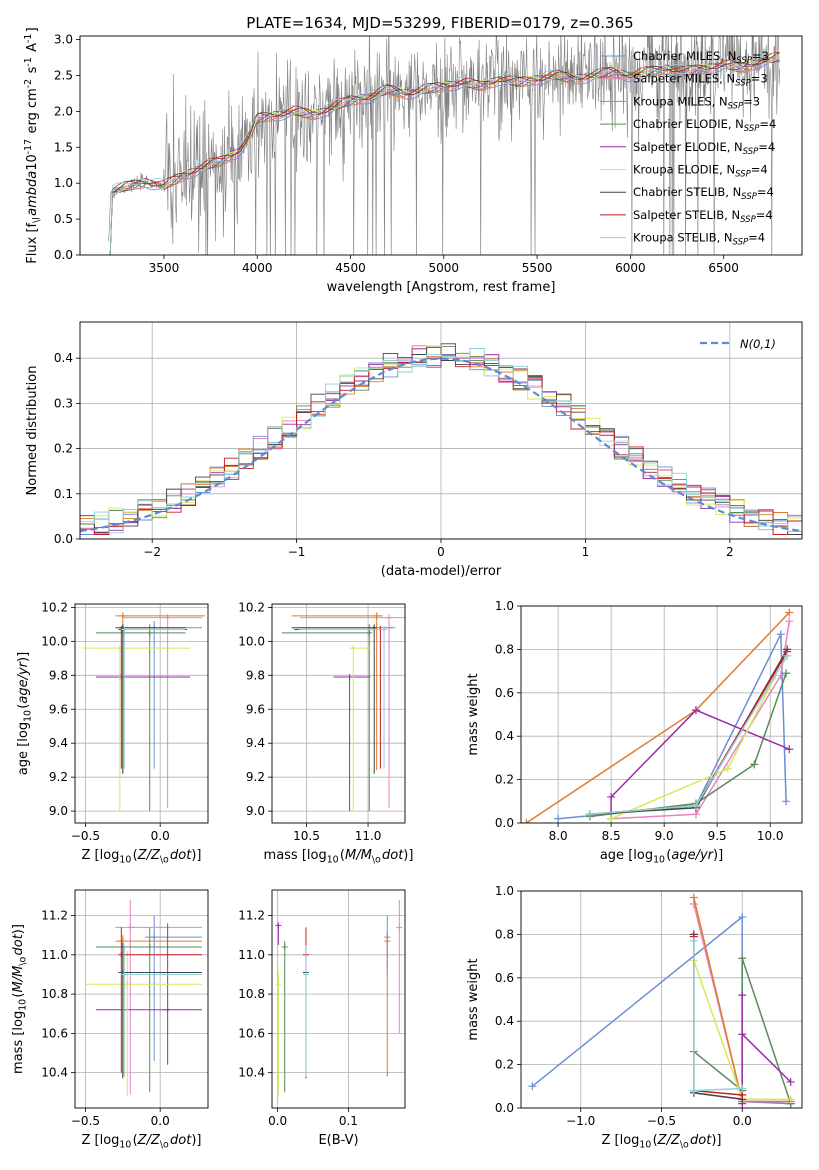 The height and width of the screenshot is (1170, 819). I want to click on panel-mass_vs_ebv: 0.0 0.1 10.4 10.6 10.8 11.0 11.2 E(B-V), so click(322, 1018).